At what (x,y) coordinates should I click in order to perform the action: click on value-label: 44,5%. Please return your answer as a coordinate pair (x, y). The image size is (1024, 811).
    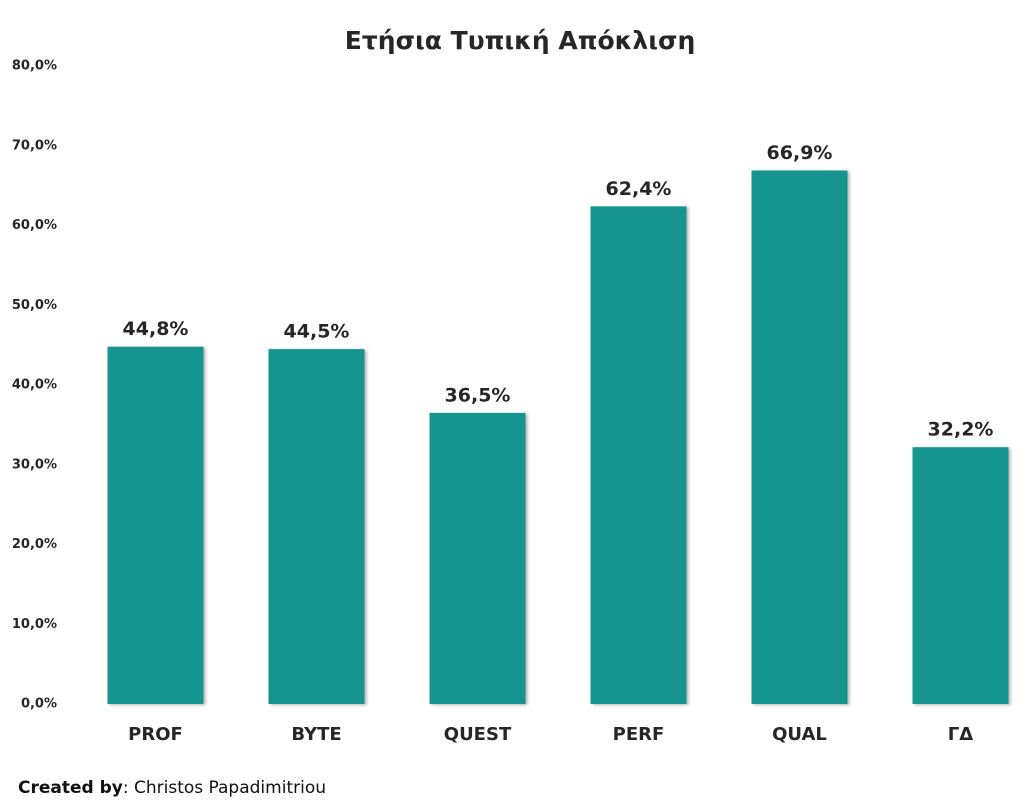
    Looking at the image, I should click on (317, 332).